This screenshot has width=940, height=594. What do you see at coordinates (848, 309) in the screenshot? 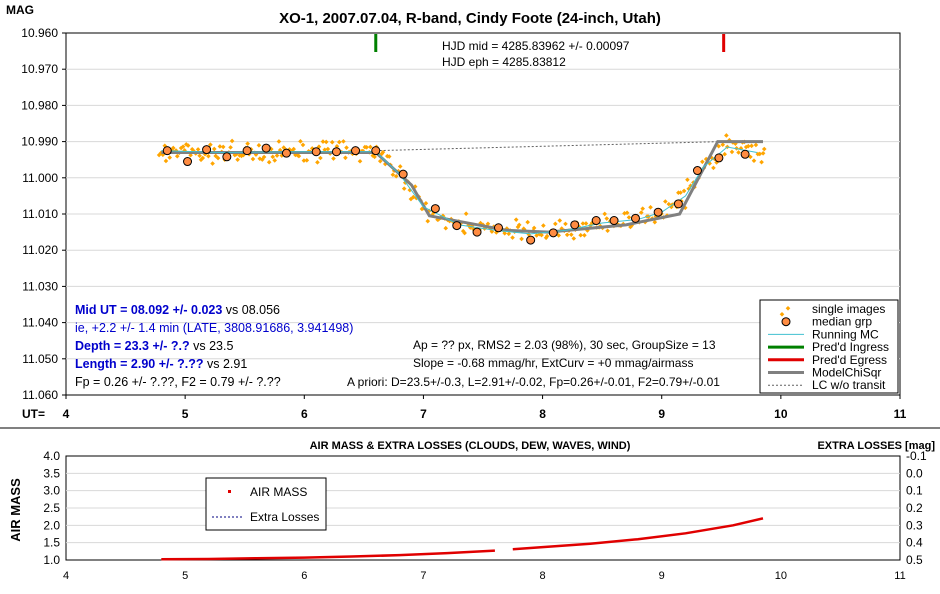
I see `legend-label: single images` at bounding box center [848, 309].